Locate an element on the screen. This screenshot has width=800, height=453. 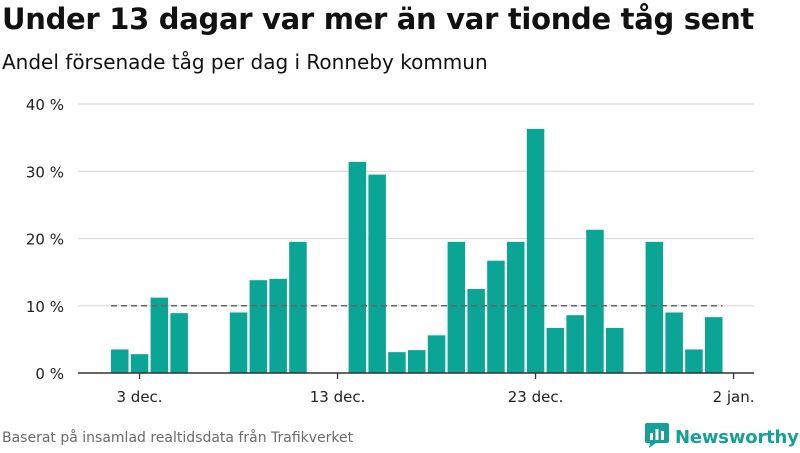
x-tick-label: 3 dec. is located at coordinates (140, 397).